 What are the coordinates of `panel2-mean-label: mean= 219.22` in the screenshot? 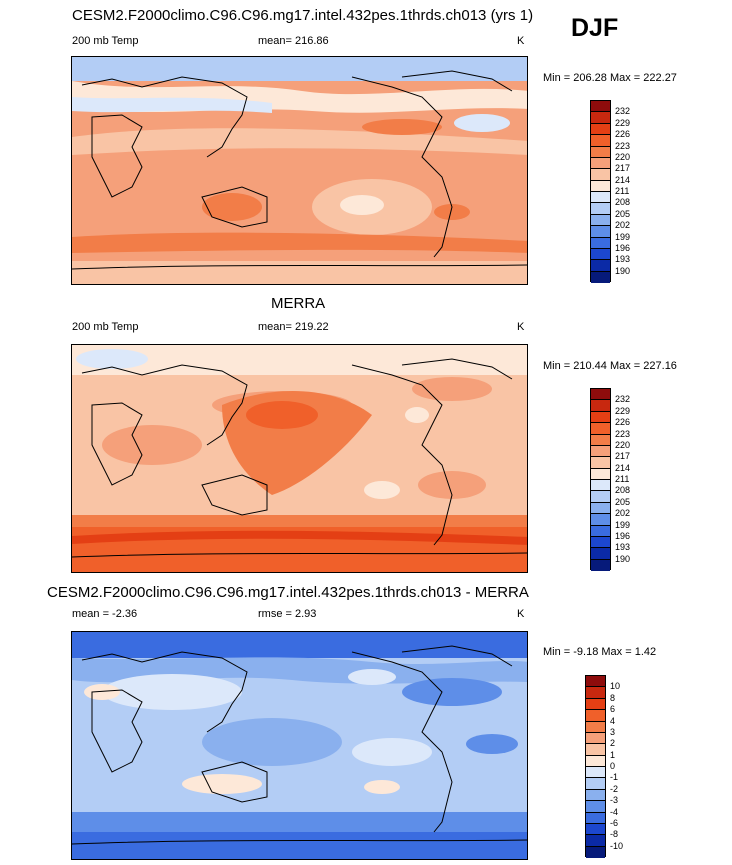 It's located at (293, 327).